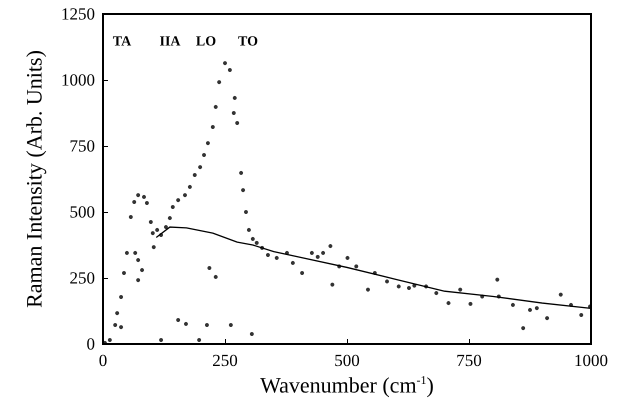  I want to click on y-tick-label: 750, so click(82, 146).